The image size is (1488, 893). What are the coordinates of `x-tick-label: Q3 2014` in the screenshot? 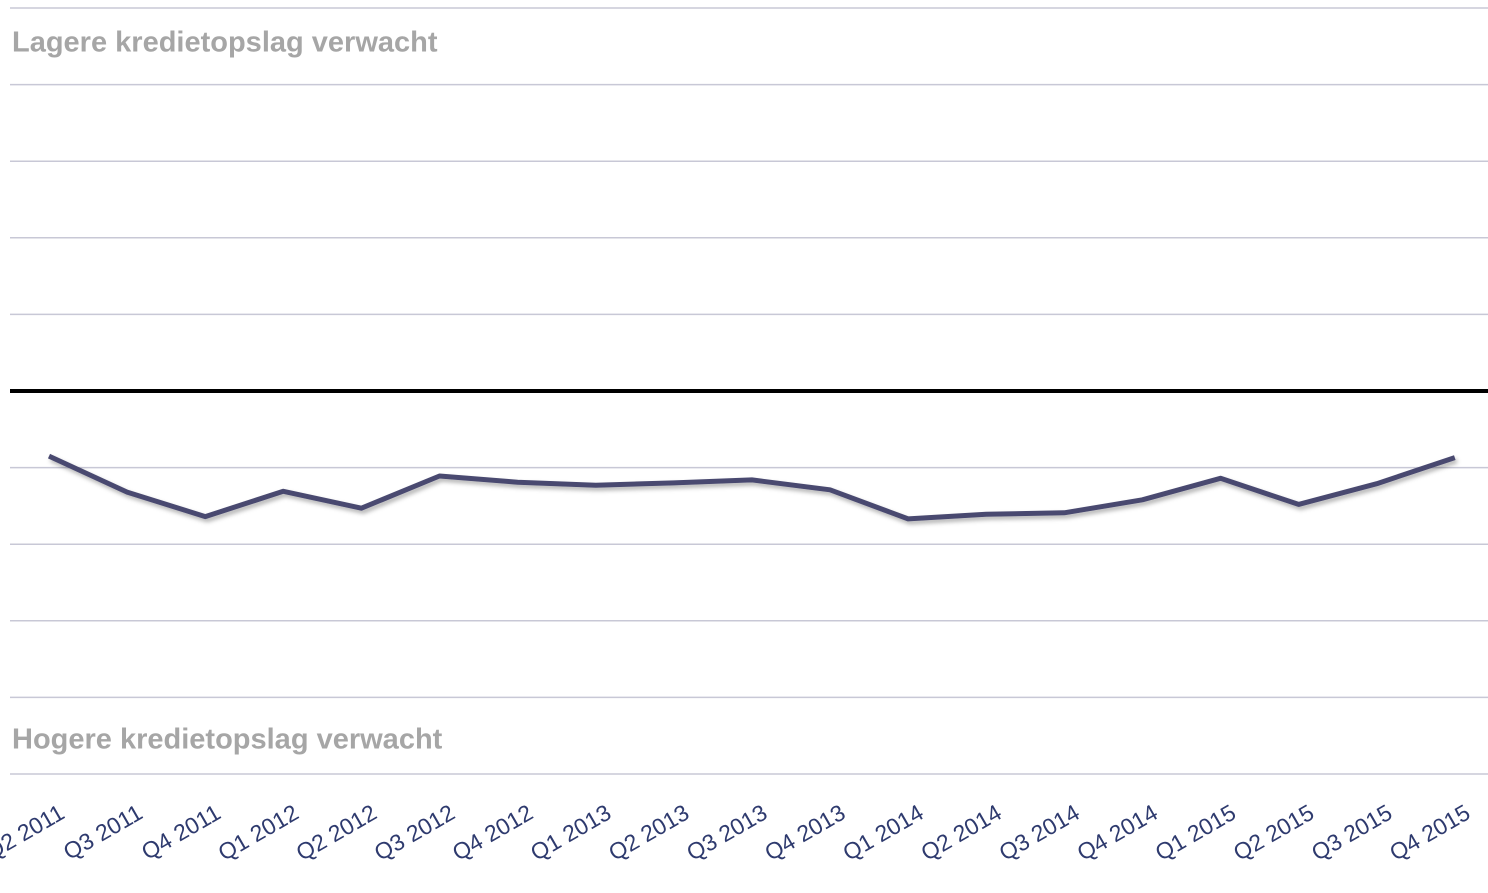 It's located at (1039, 832).